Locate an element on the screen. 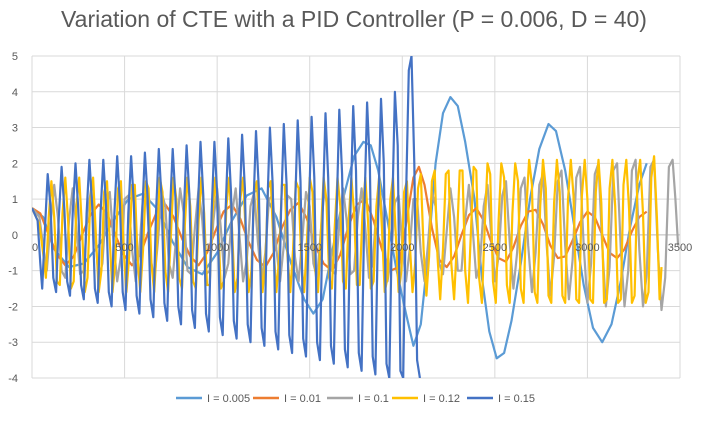  legend-label-4: I = 0.15 is located at coordinates (516, 399).